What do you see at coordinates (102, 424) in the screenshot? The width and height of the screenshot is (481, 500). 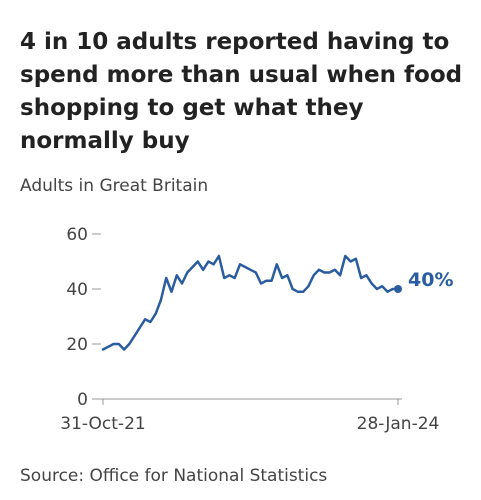 I see `x-tick-label-start: 31-Oct-21` at bounding box center [102, 424].